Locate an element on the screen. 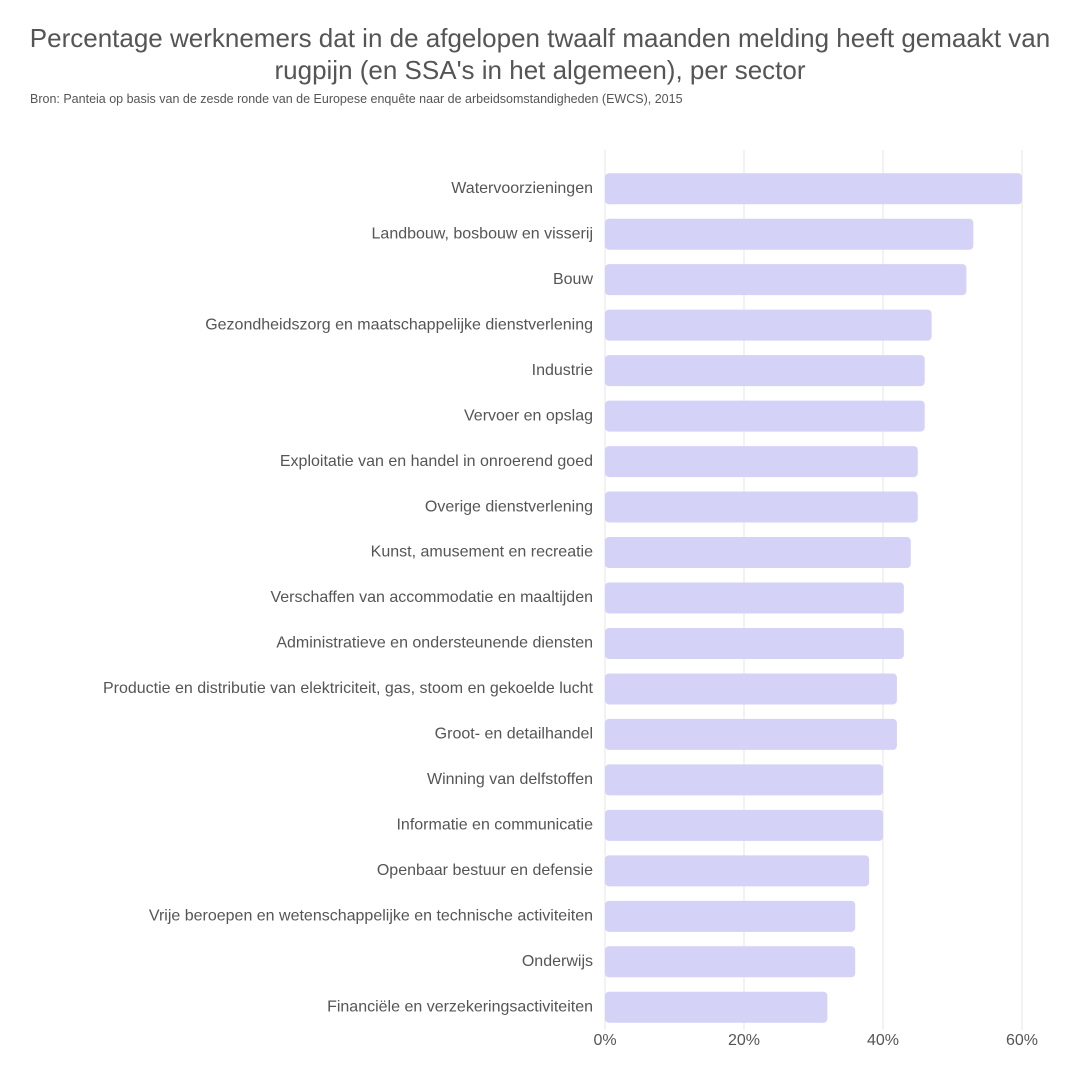 The width and height of the screenshot is (1080, 1080). y-tick-label: Landbouw, bosbouw en visserij is located at coordinates (482, 233).